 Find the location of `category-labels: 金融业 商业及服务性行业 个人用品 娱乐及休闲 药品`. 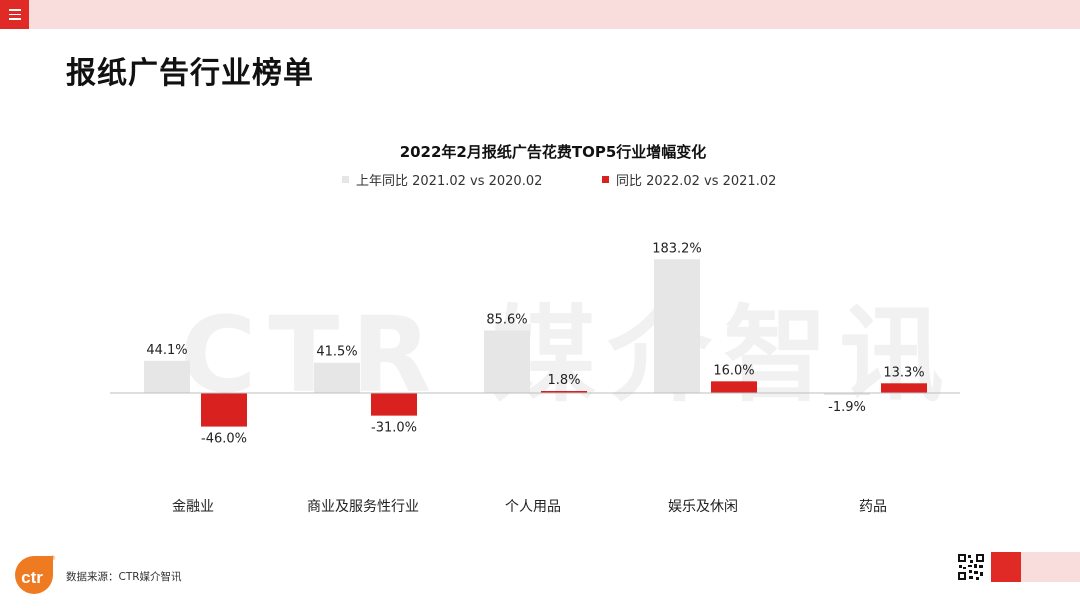

category-labels: 金融业 商业及服务性行业 个人用品 娱乐及休闲 药品 is located at coordinates (529, 507).